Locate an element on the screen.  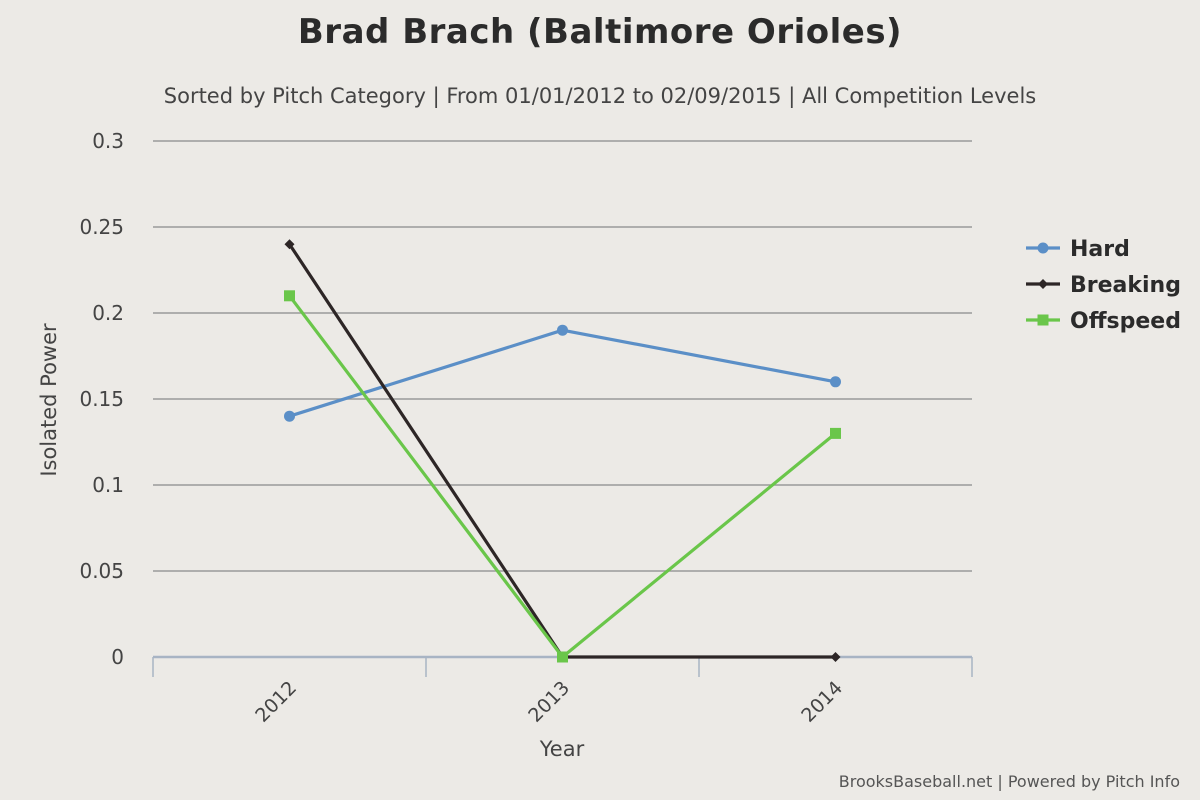
x-axis: 2012 2013 2014 is located at coordinates (562, 691).